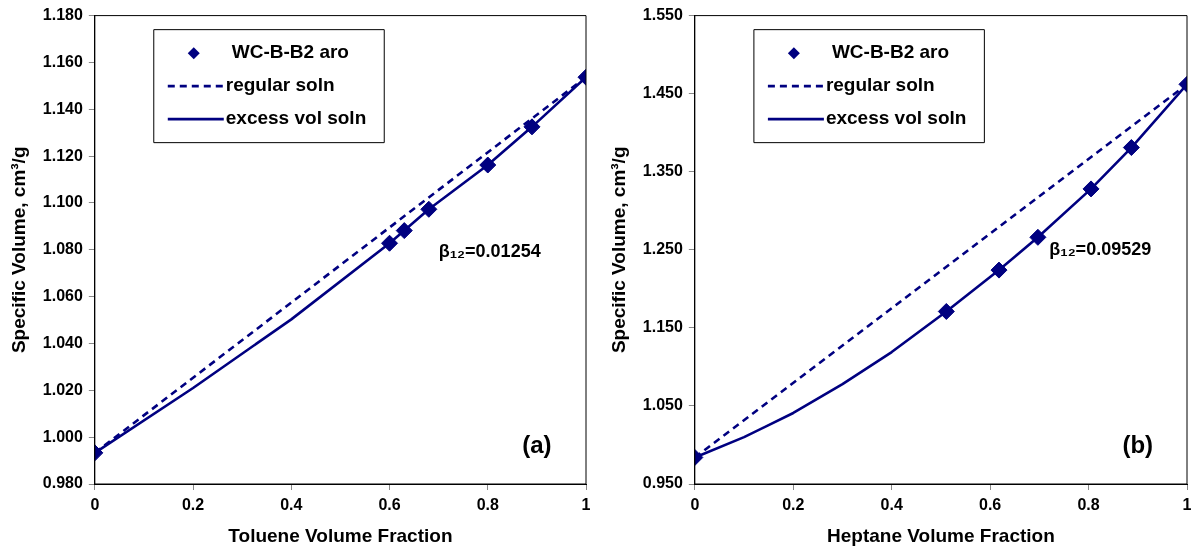  Describe the element at coordinates (662, 93) in the screenshot. I see `y-tick-label: 1.450` at that location.